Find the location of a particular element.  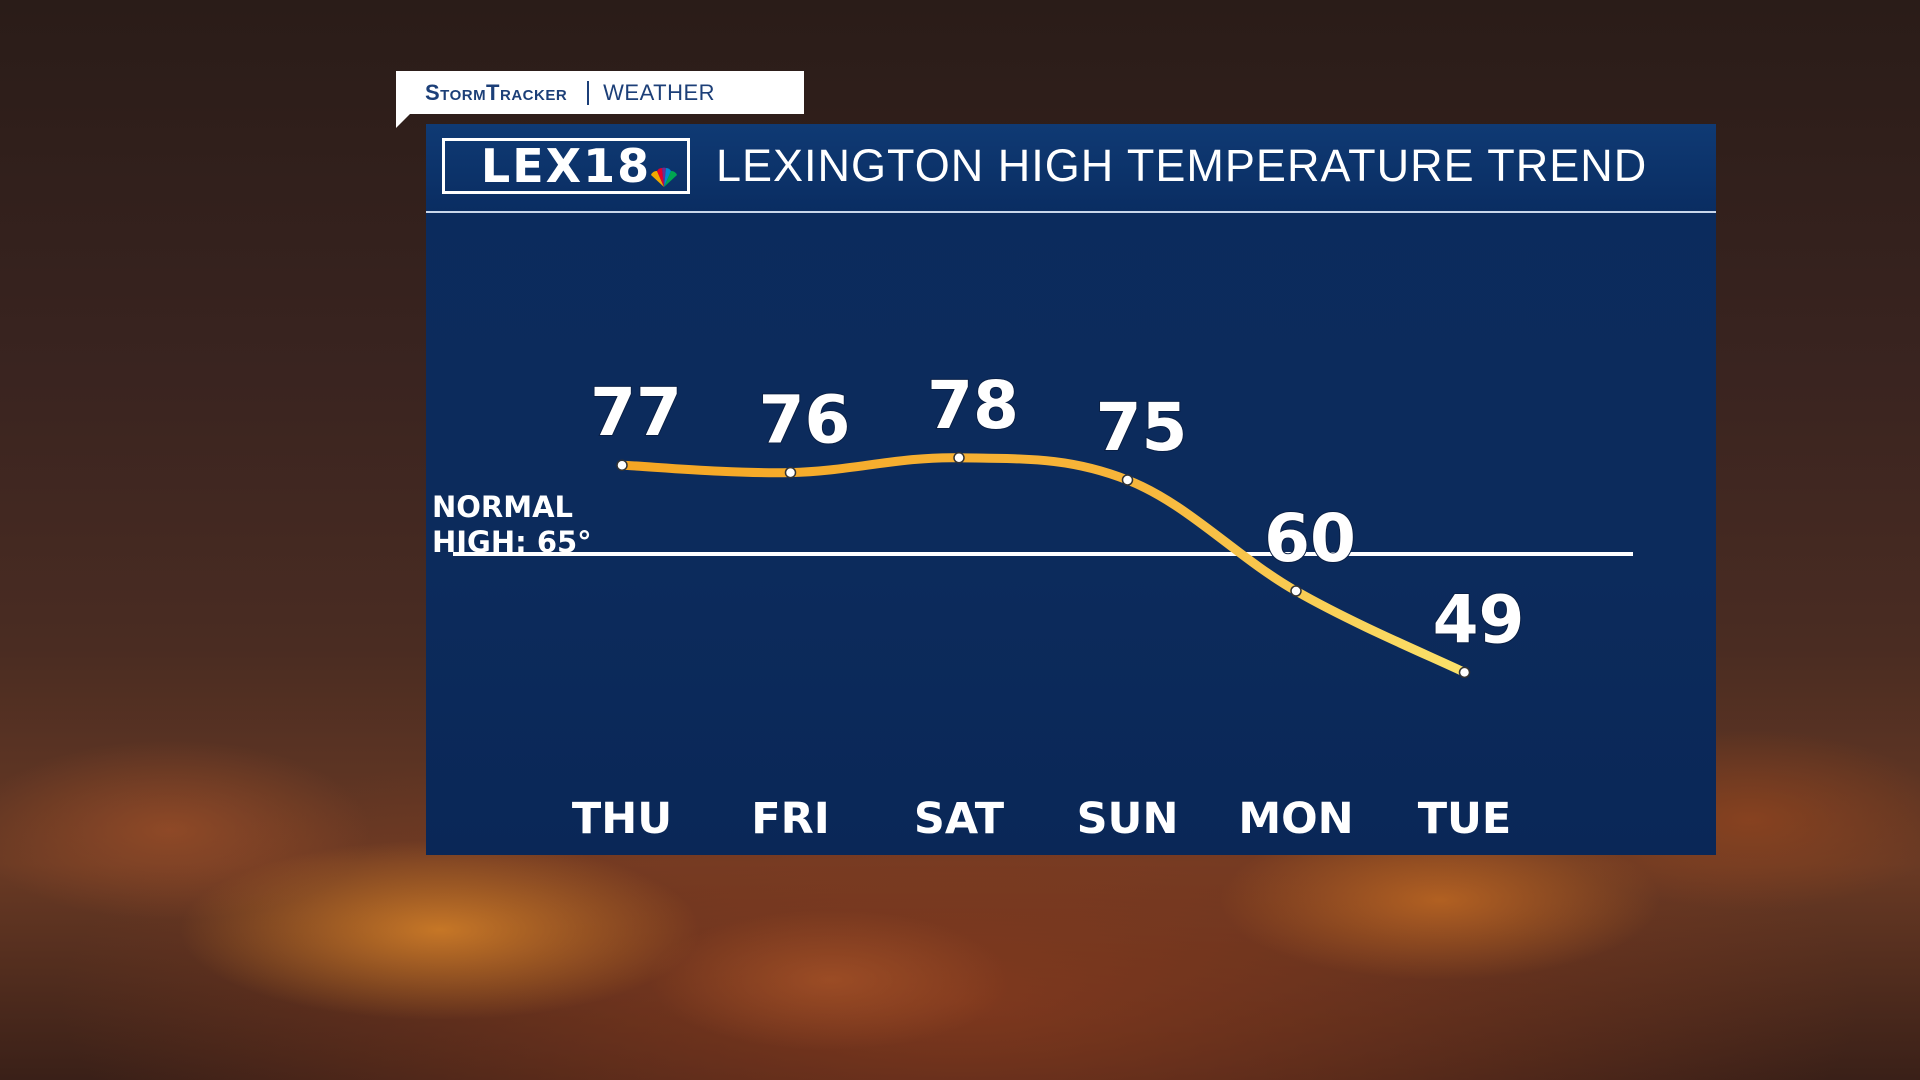

chart-header: LEX18 LEXINGTON HIGH TEMPERATURE TREND is located at coordinates (1071, 168).